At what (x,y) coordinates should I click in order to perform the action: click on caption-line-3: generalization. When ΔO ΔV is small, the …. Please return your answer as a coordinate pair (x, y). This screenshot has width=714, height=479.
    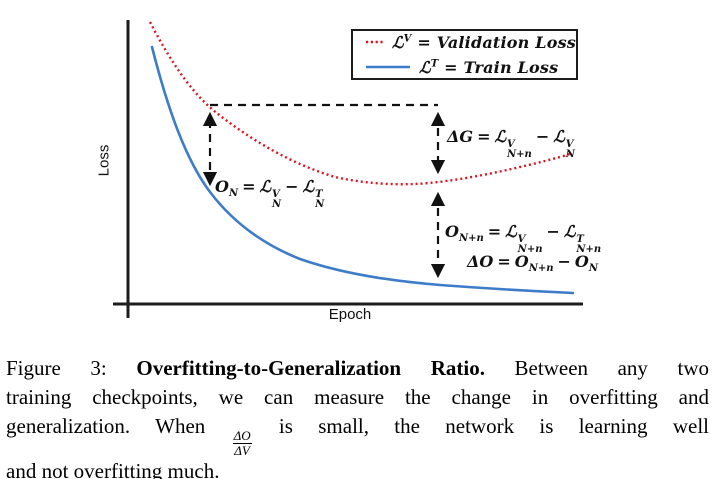
    Looking at the image, I should click on (357, 434).